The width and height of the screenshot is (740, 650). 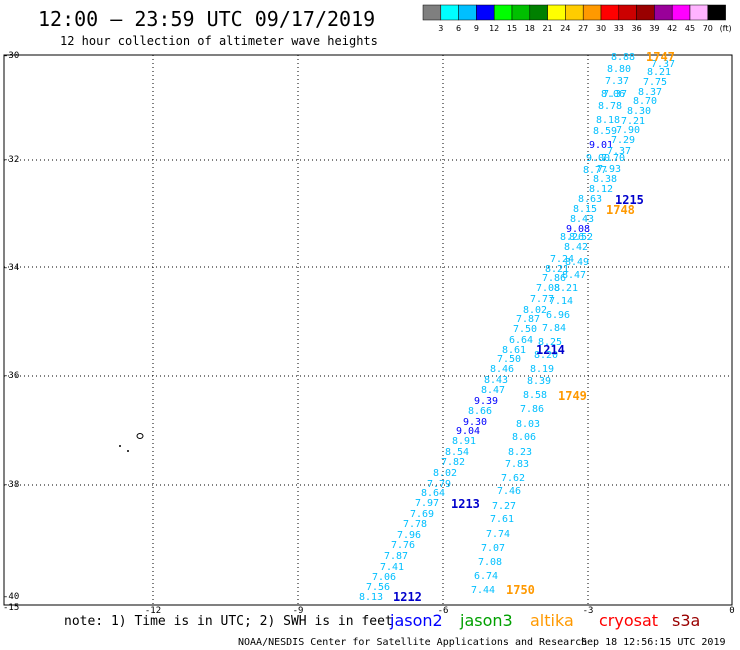 What do you see at coordinates (468, 431) in the screenshot?
I see `swh-value: 9.04` at bounding box center [468, 431].